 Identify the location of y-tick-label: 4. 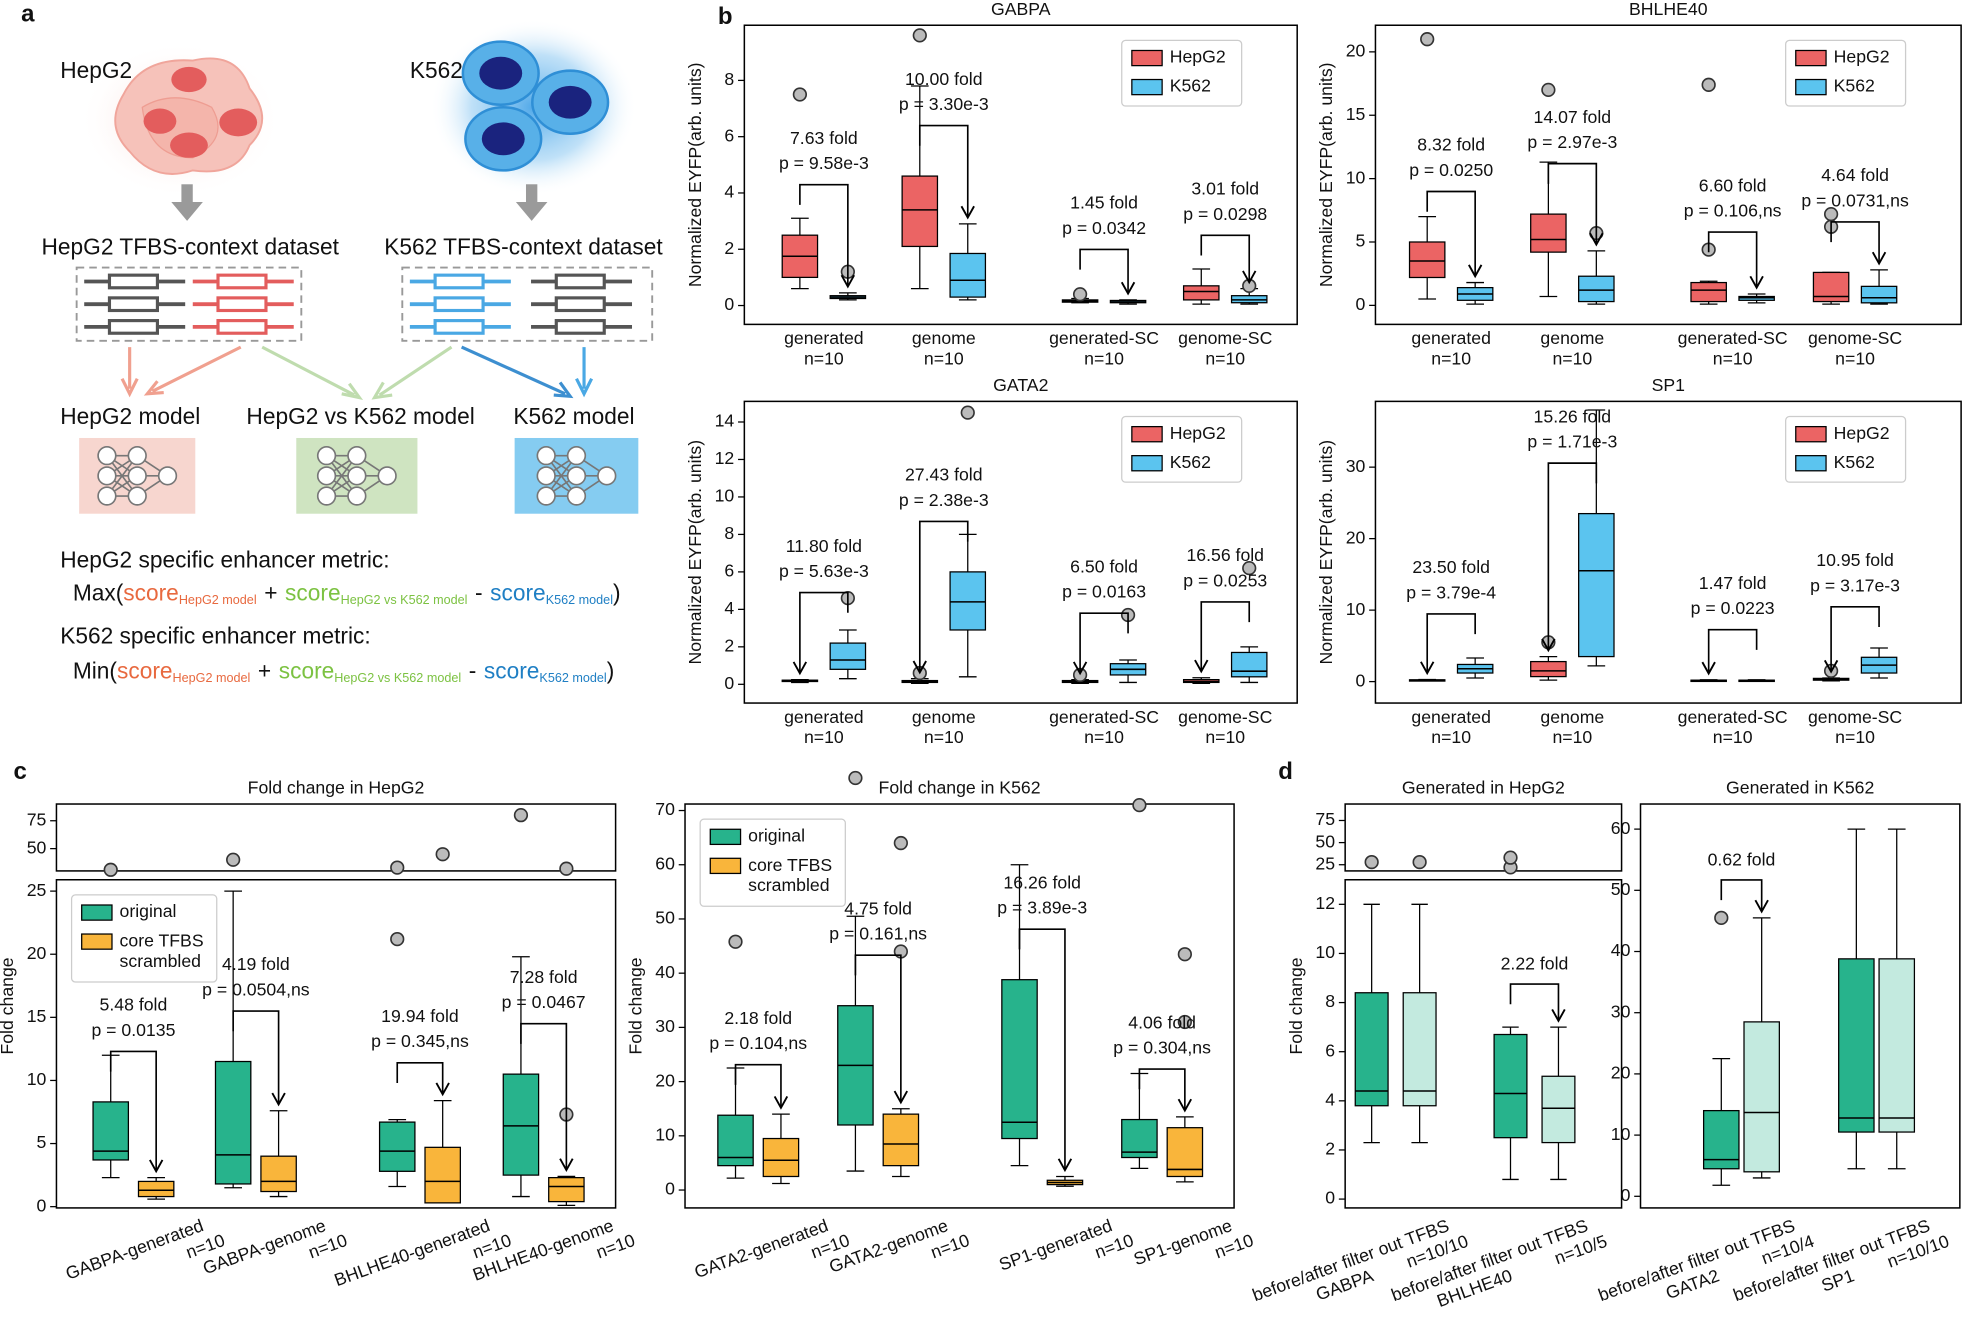
(1330, 1100).